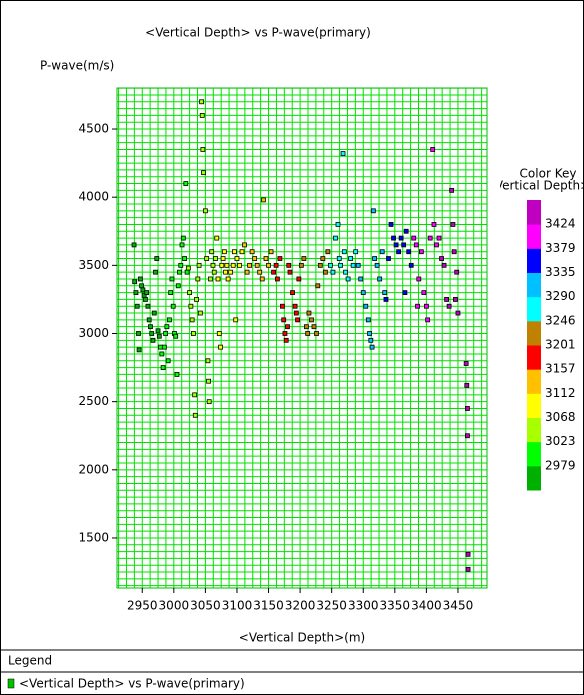  I want to click on x-tick-label: 3100, so click(237, 606).